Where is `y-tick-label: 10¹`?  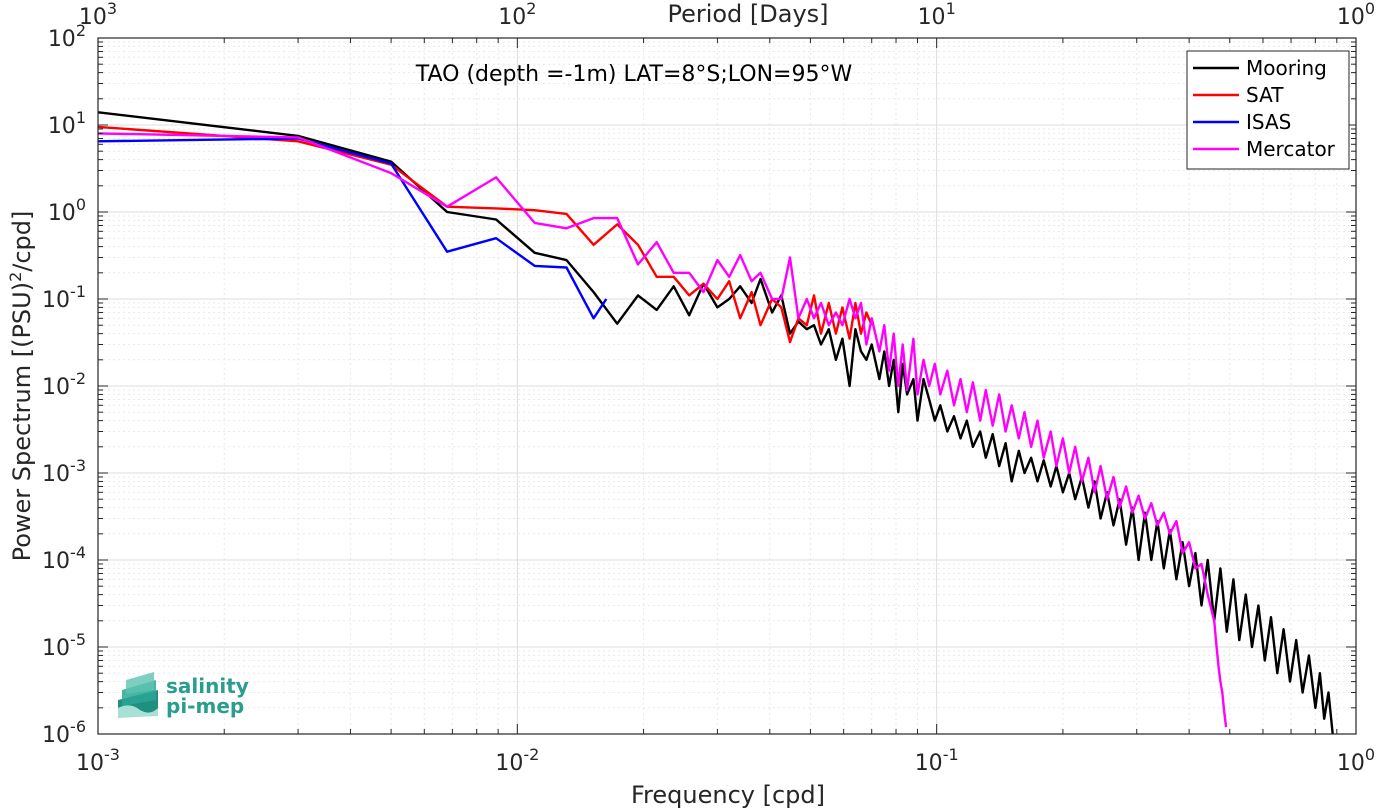 y-tick-label: 10¹ is located at coordinates (67, 123).